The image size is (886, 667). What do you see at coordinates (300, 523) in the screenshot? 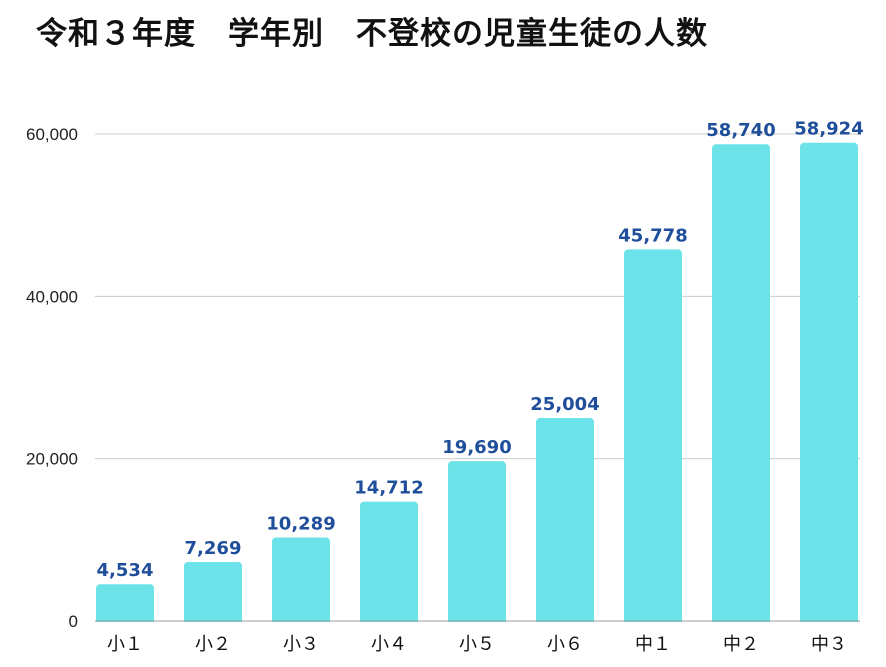
I see `data-label: 10,289` at bounding box center [300, 523].